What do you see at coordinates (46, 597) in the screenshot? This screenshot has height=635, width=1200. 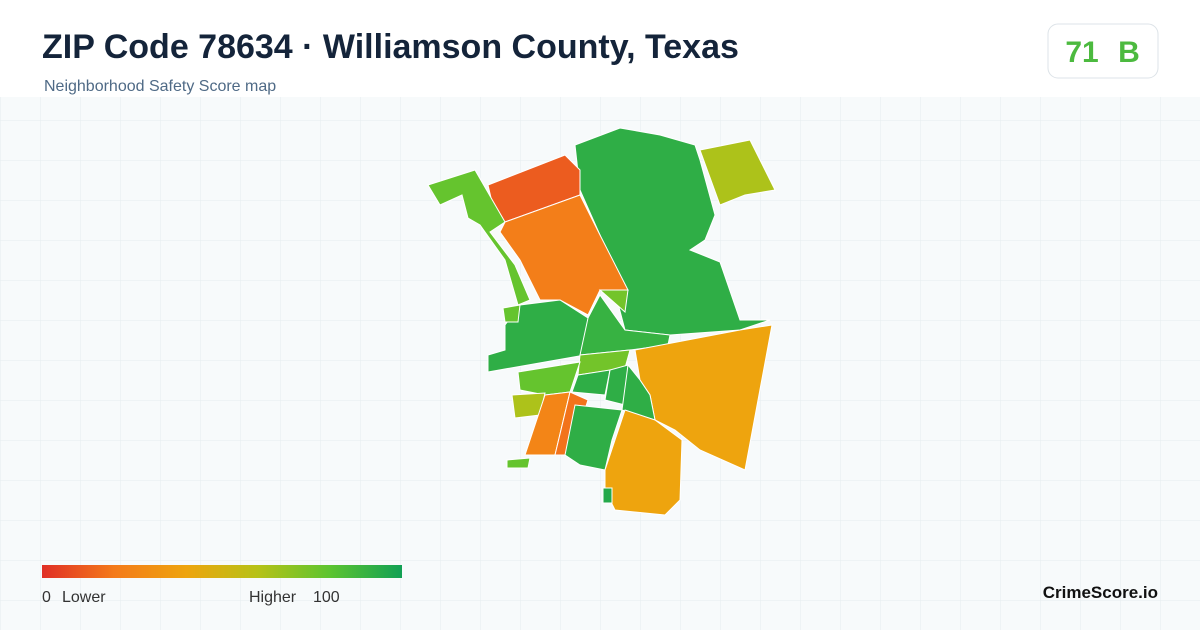 I see `legend-min: 0` at bounding box center [46, 597].